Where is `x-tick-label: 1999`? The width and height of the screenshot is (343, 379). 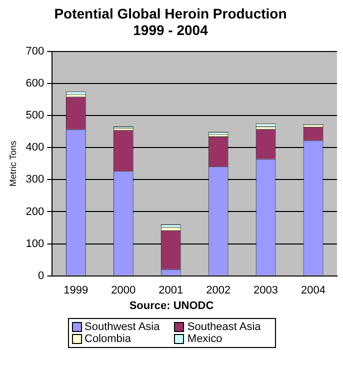
x-tick-label: 1999 is located at coordinates (76, 290).